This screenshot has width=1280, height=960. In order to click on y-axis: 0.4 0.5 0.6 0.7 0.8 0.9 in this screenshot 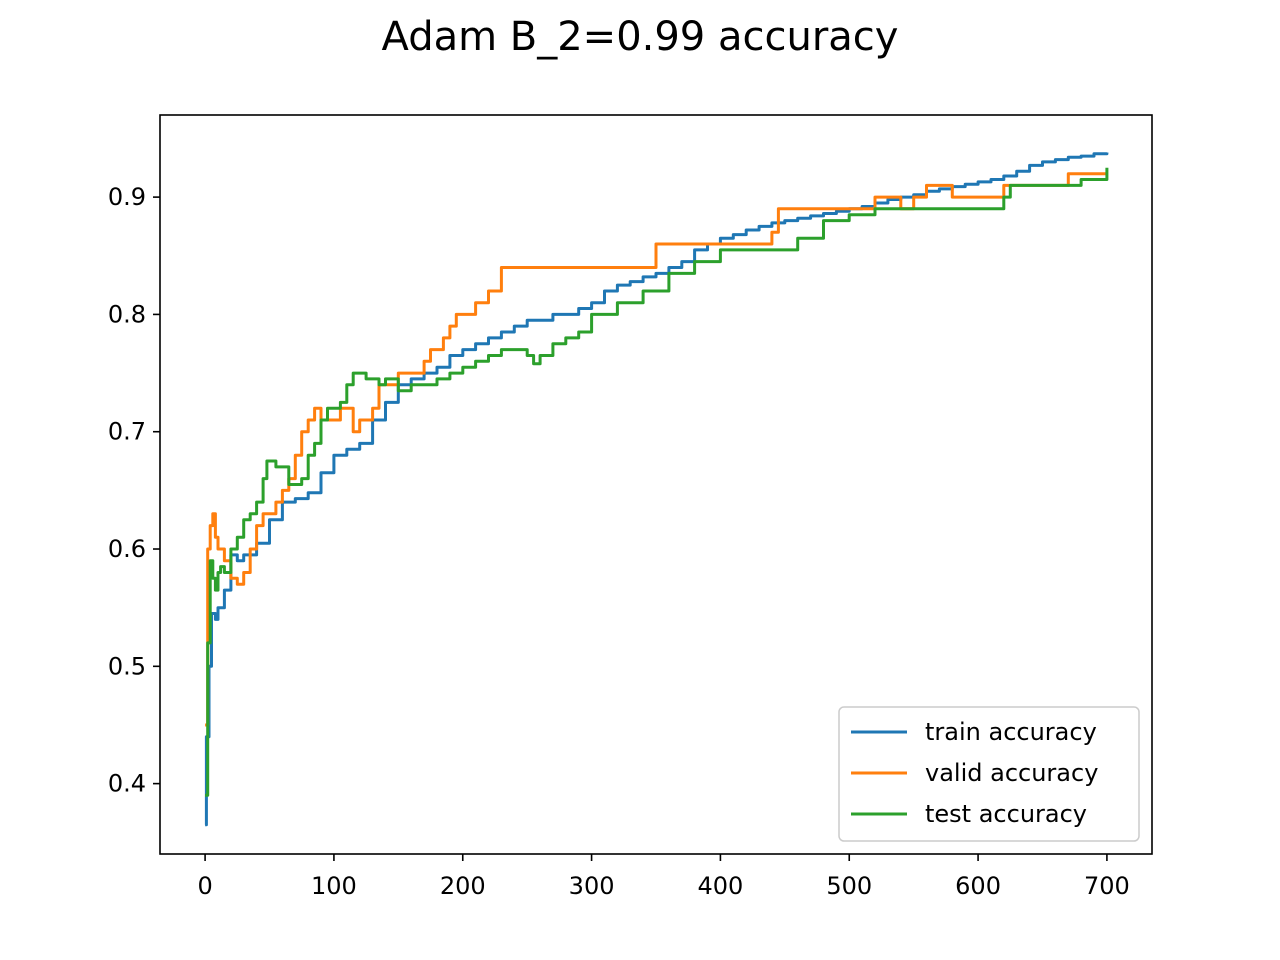, I will do `click(134, 490)`.